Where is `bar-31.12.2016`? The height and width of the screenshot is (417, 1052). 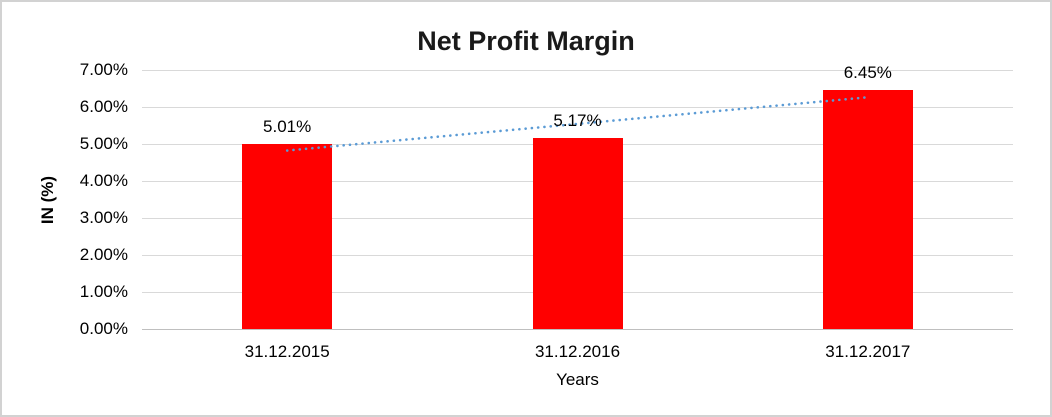 bar-31.12.2016 is located at coordinates (577, 233).